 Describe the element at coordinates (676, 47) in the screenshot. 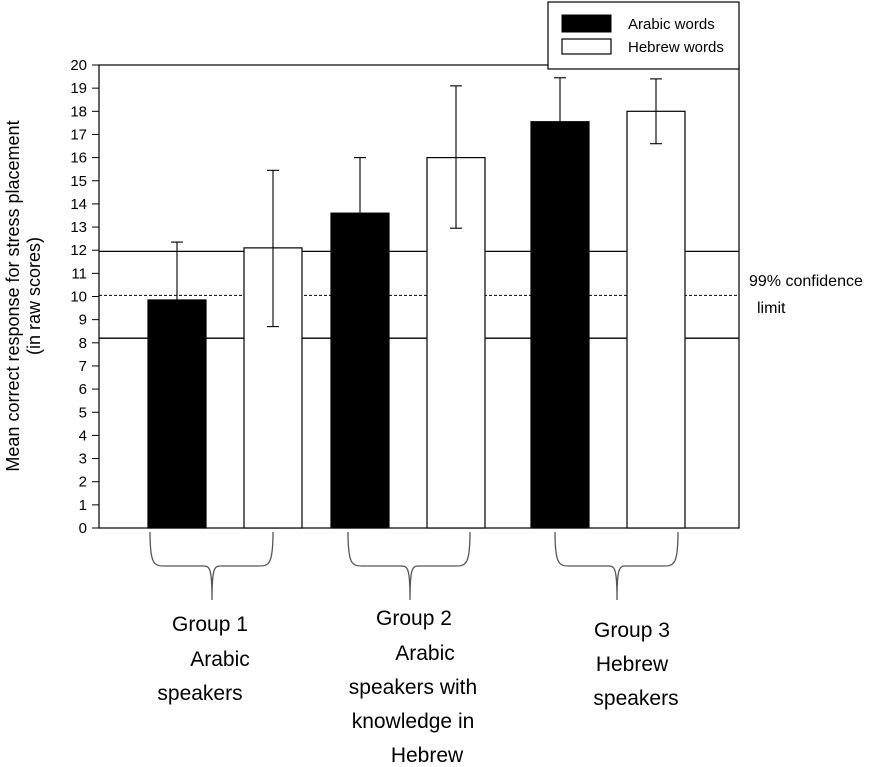

I see `legend-label-hebrew-words: Hebrew words` at that location.